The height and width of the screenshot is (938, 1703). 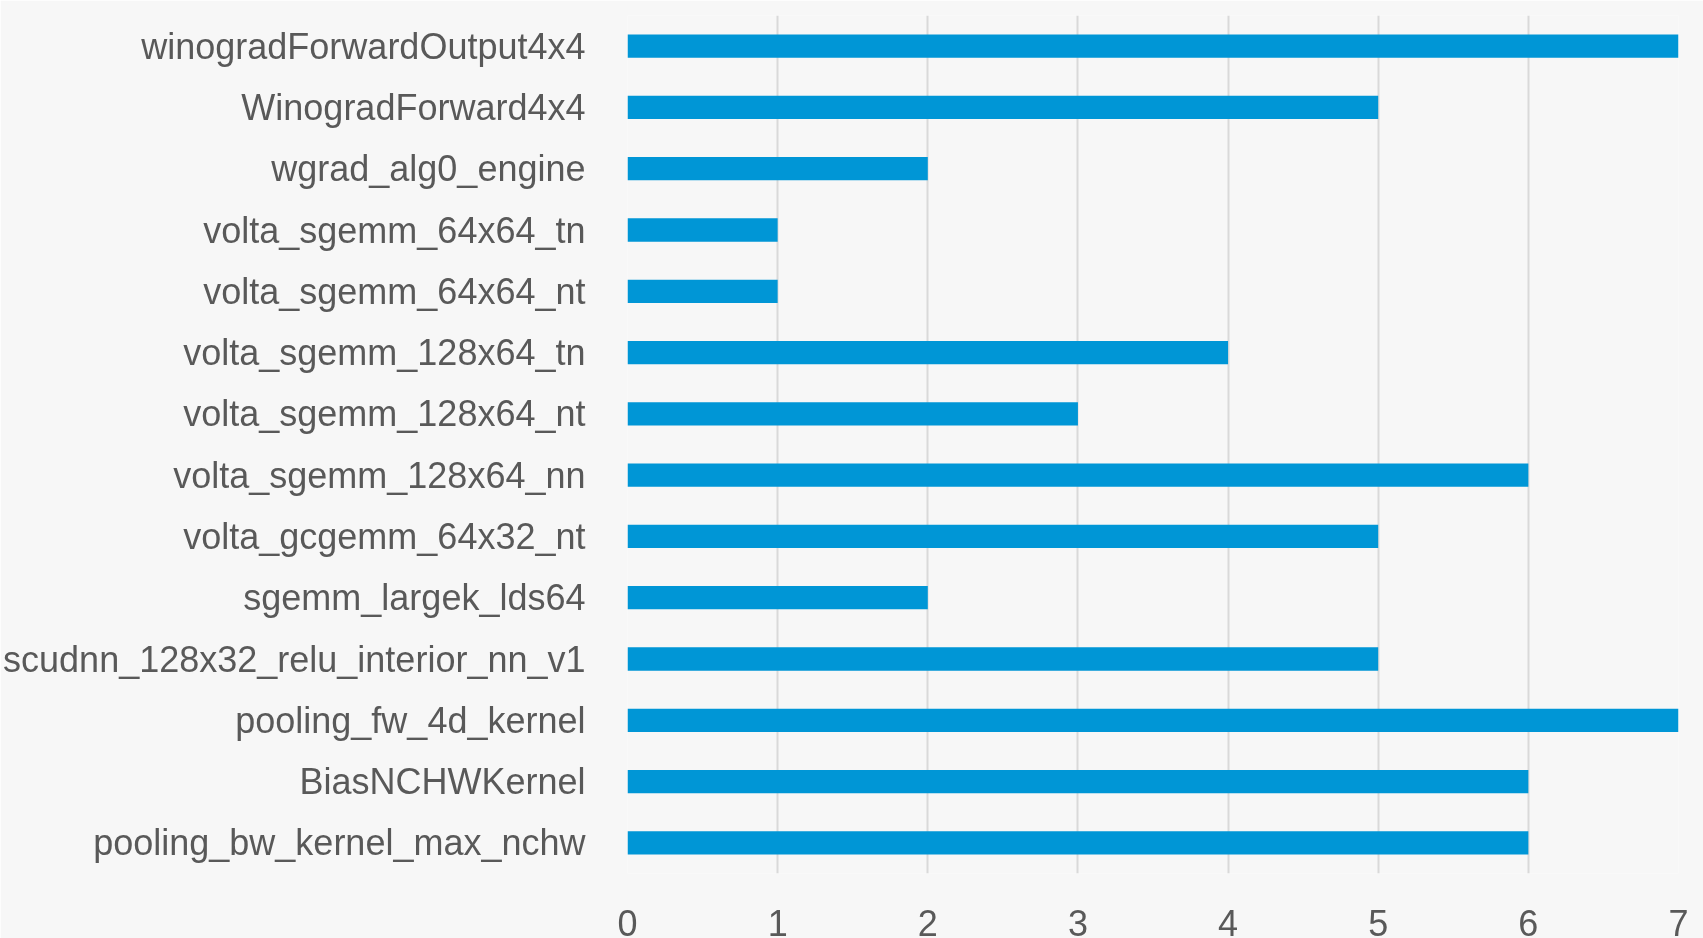 I want to click on y-tick-label: volta_gcgemm_64x32_nt, so click(x=384, y=536).